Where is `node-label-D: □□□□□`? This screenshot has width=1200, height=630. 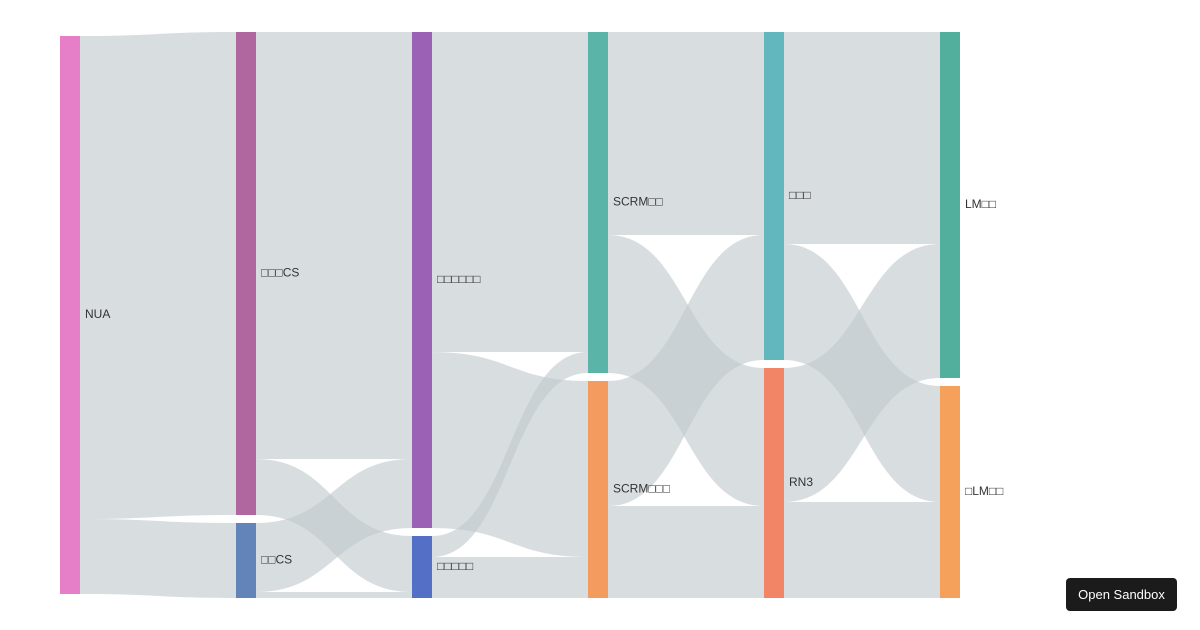 node-label-D: □□□□□ is located at coordinates (455, 566).